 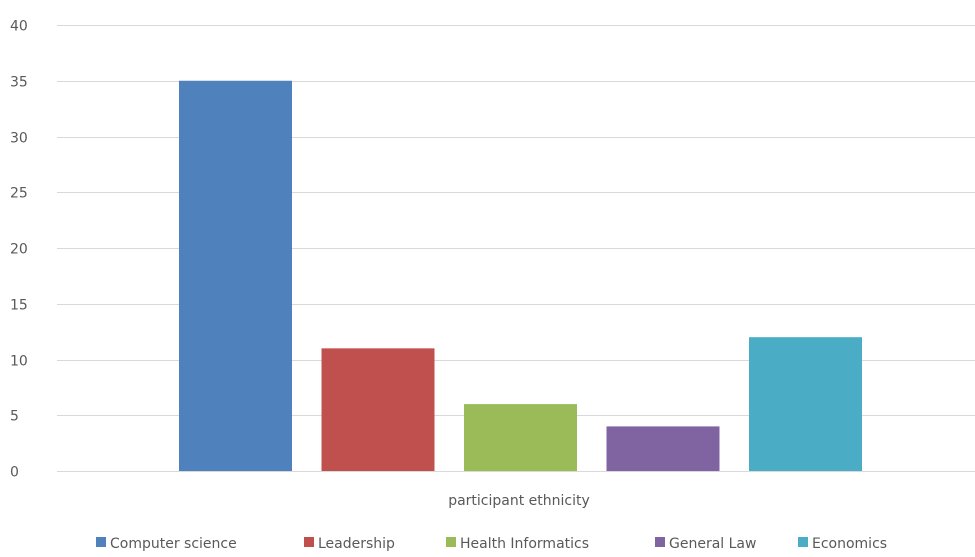 I want to click on y-tick-label: 30, so click(x=19, y=139).